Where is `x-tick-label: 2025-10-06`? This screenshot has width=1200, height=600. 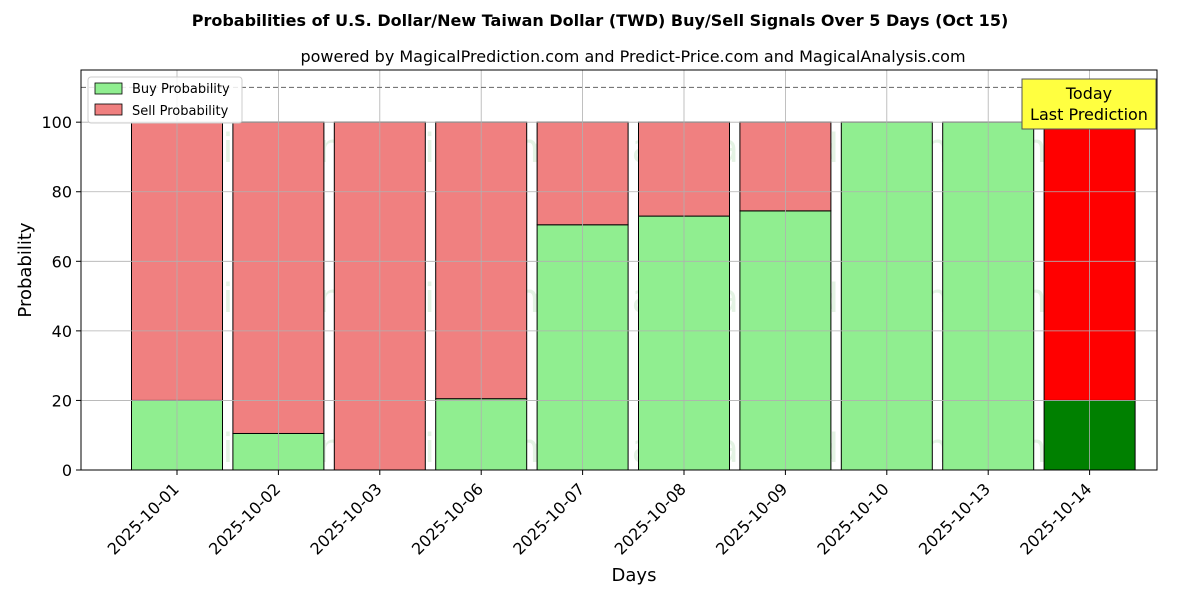
x-tick-label: 2025-10-06 is located at coordinates (447, 518).